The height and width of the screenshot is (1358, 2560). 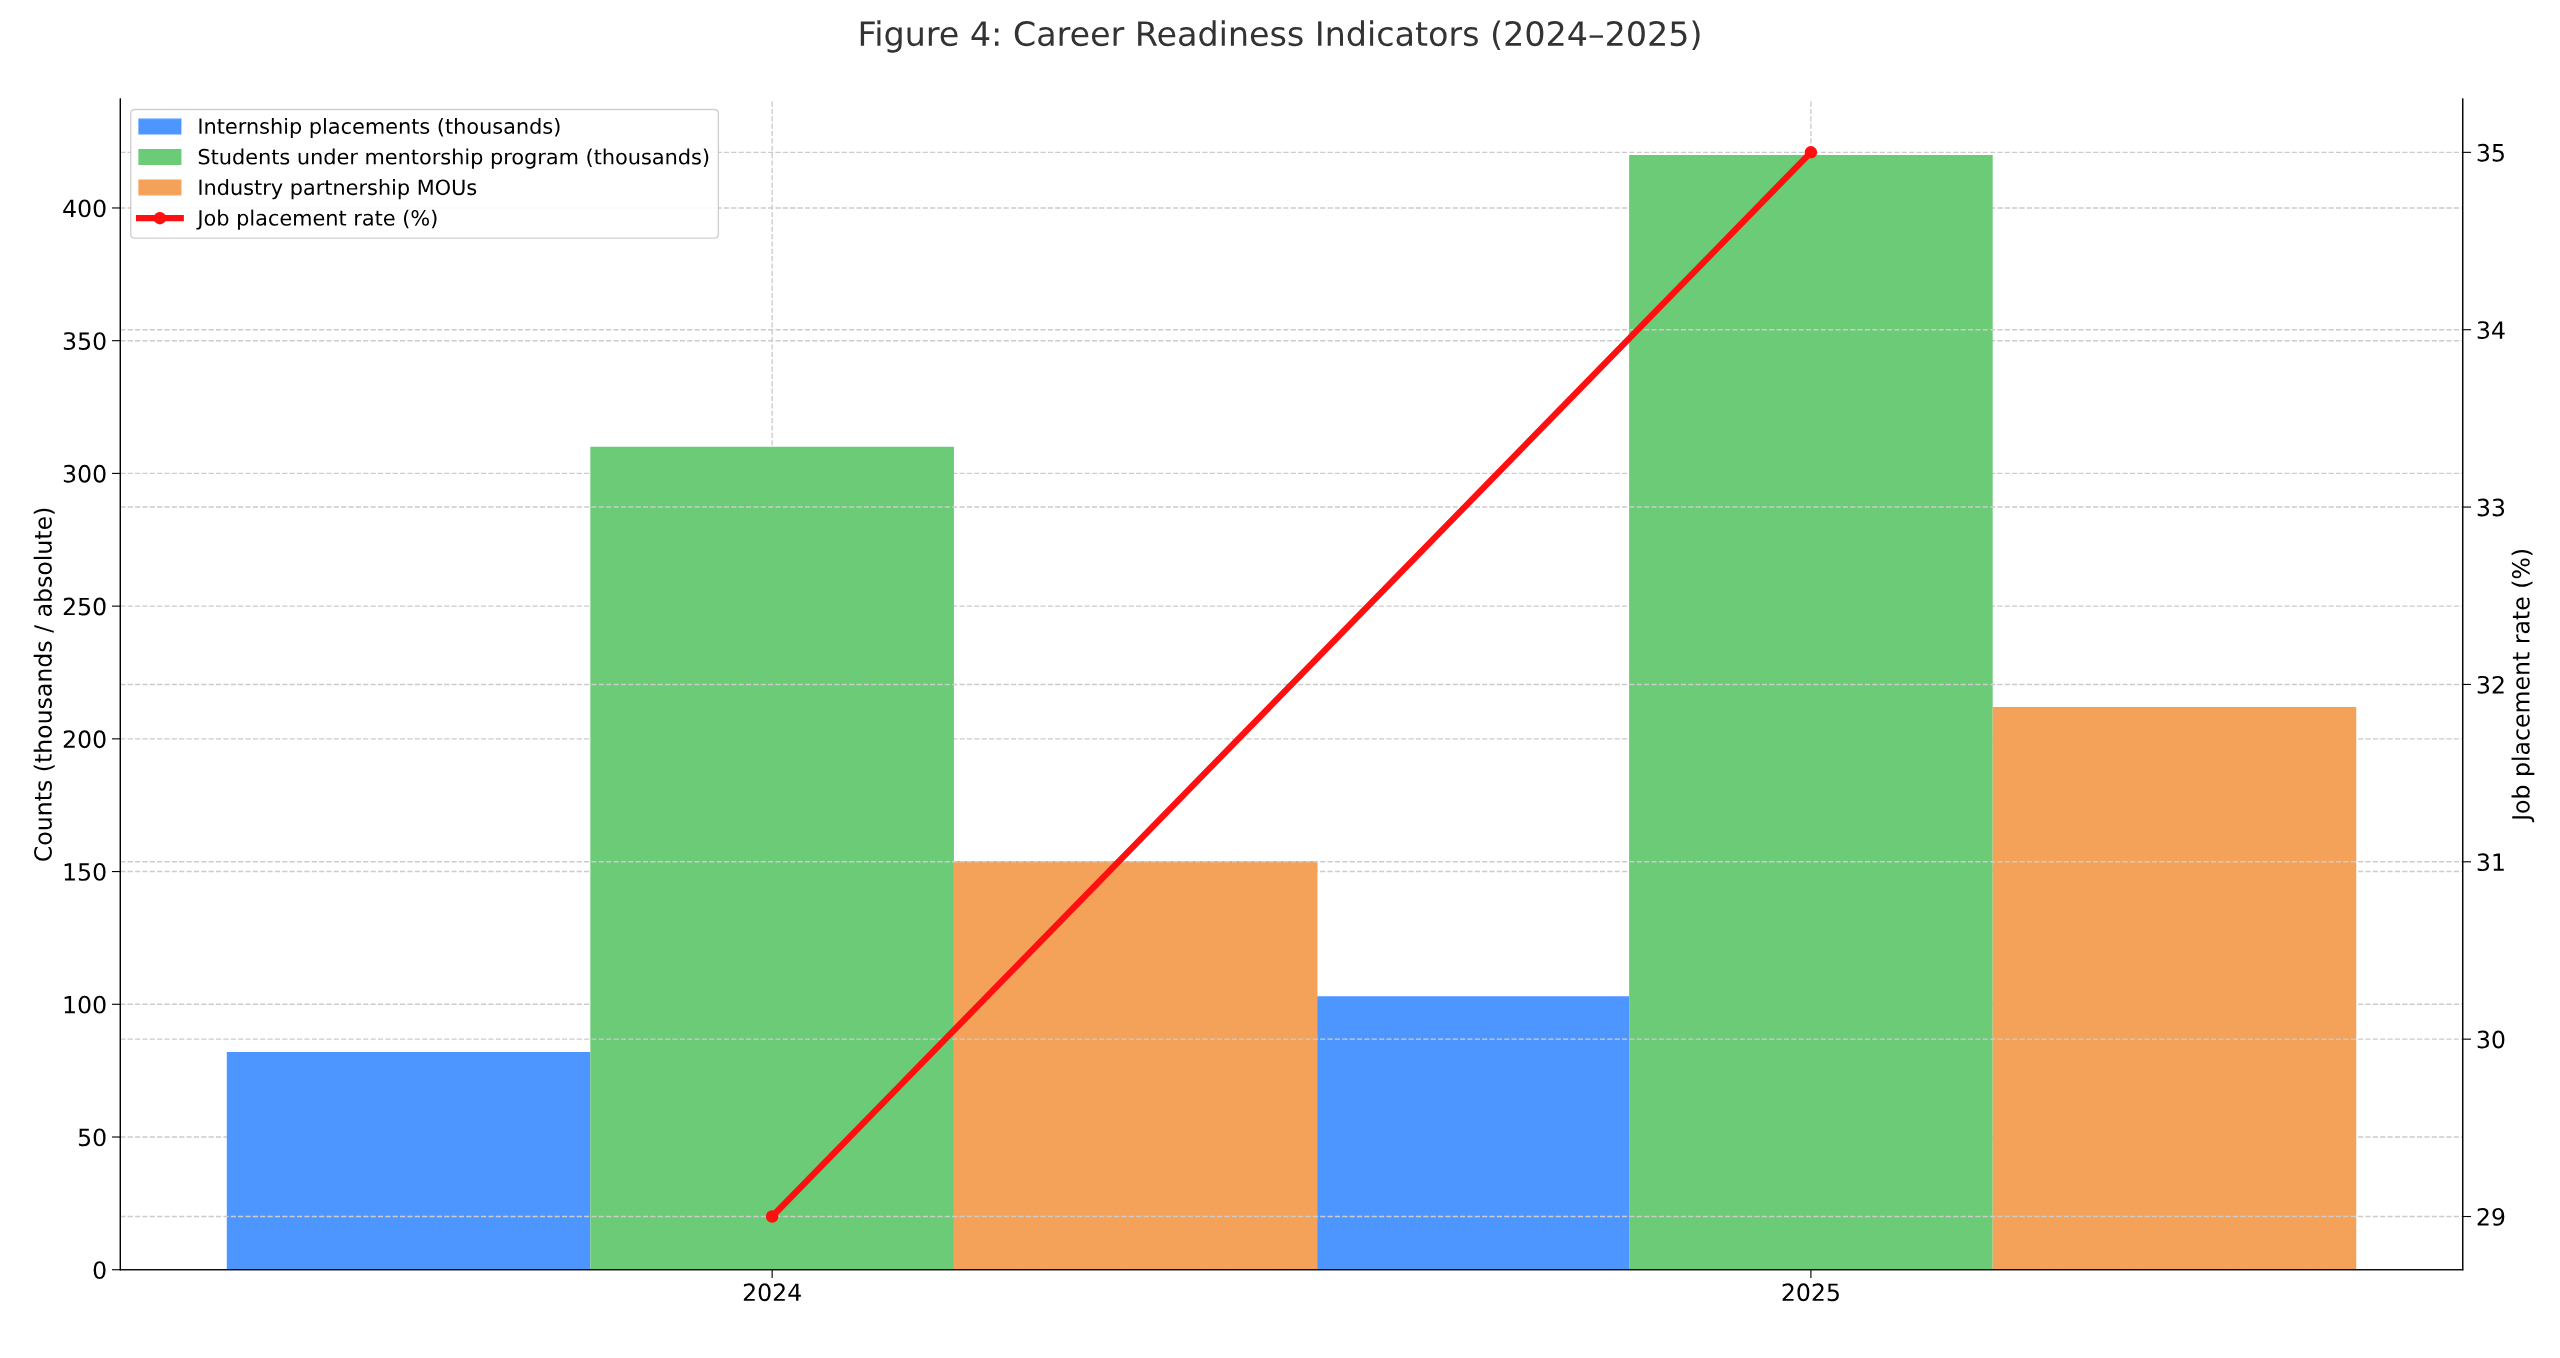 I want to click on legend-label: Industry partnership MOUs, so click(x=338, y=189).